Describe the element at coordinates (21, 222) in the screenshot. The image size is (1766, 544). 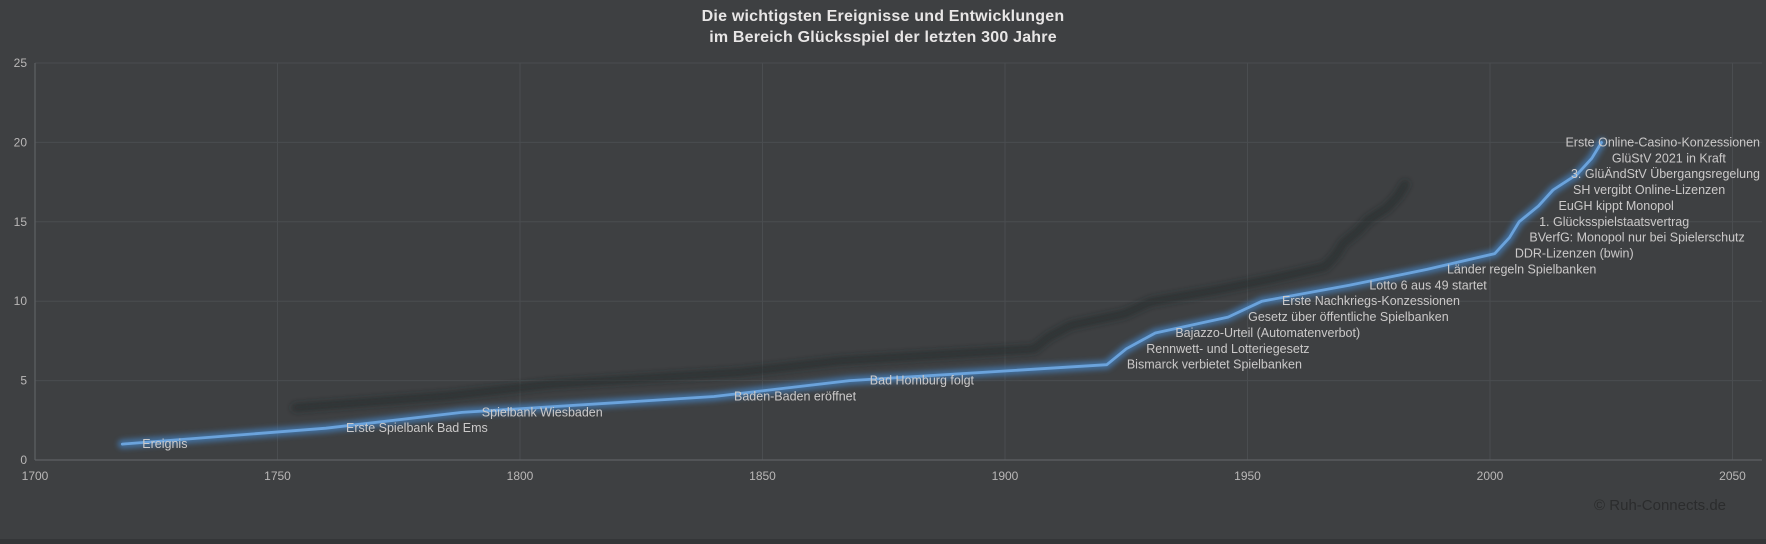
I see `y-tick-label: 15` at that location.